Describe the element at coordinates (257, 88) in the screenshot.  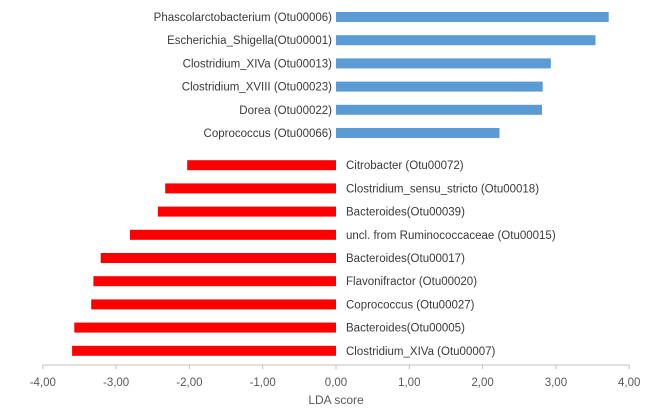
I see `bar-label-3: Clostridium_XVIII (Otu00023)` at that location.